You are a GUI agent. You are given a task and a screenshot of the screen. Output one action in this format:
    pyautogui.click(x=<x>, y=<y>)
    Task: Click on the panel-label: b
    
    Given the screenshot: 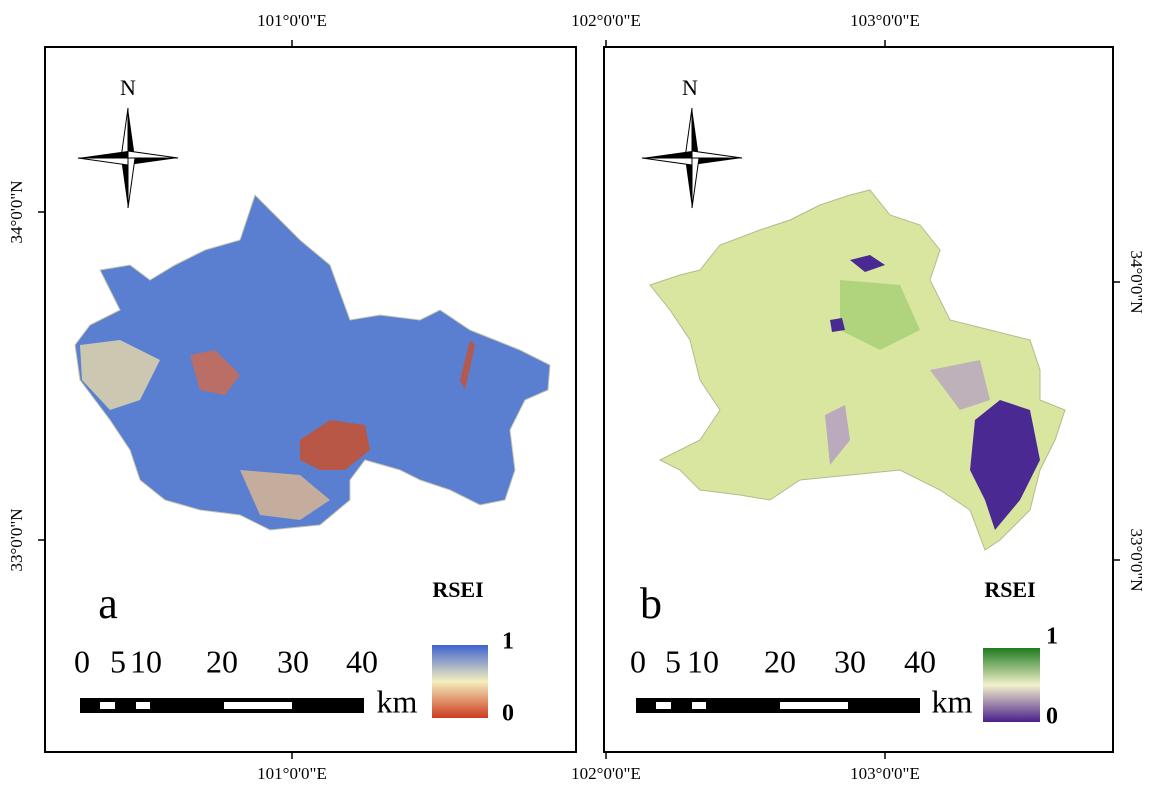 What is the action you would take?
    pyautogui.click(x=651, y=603)
    